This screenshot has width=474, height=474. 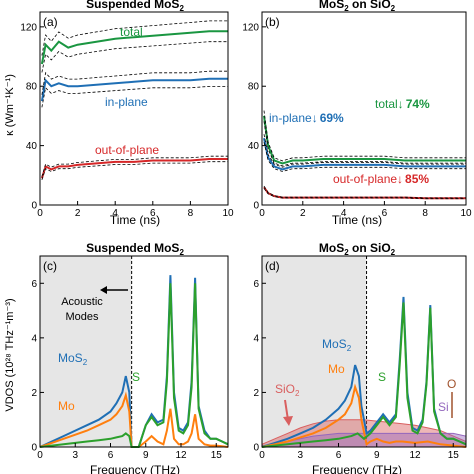 I want to click on x-tick-label-a: 4, so click(x=115, y=213).